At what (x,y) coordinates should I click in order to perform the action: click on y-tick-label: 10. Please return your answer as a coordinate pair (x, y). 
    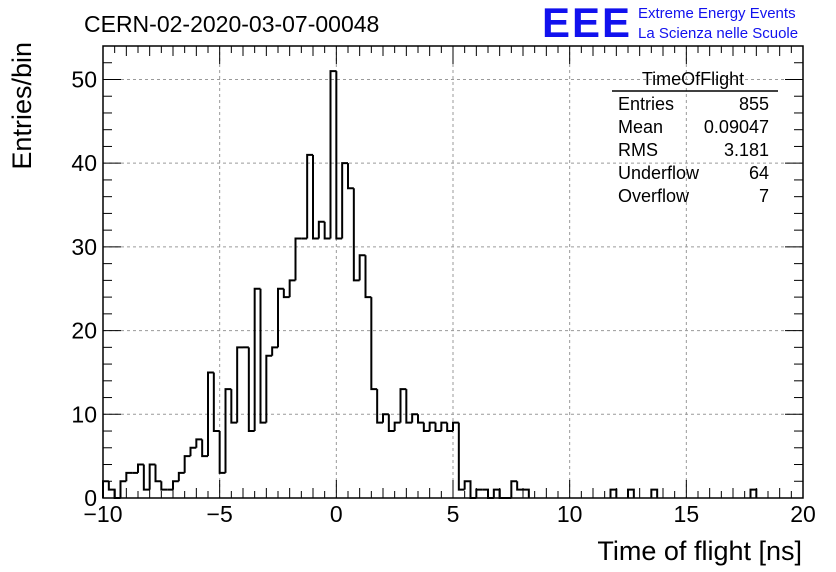
    Looking at the image, I should click on (84, 414).